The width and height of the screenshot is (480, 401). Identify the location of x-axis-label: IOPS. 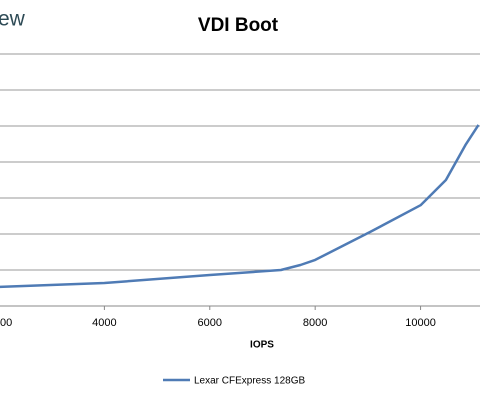
(262, 345).